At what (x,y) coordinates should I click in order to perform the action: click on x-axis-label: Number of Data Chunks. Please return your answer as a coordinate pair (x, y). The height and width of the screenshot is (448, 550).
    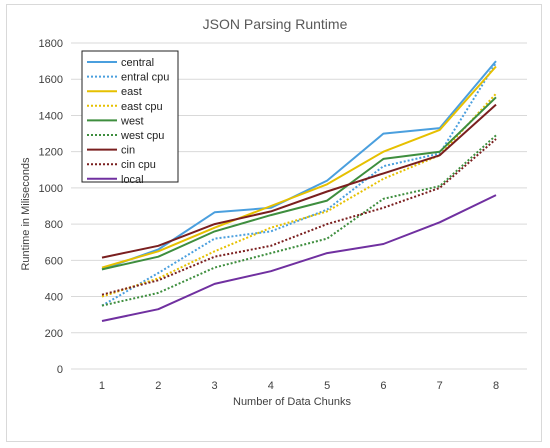
    Looking at the image, I should click on (292, 402).